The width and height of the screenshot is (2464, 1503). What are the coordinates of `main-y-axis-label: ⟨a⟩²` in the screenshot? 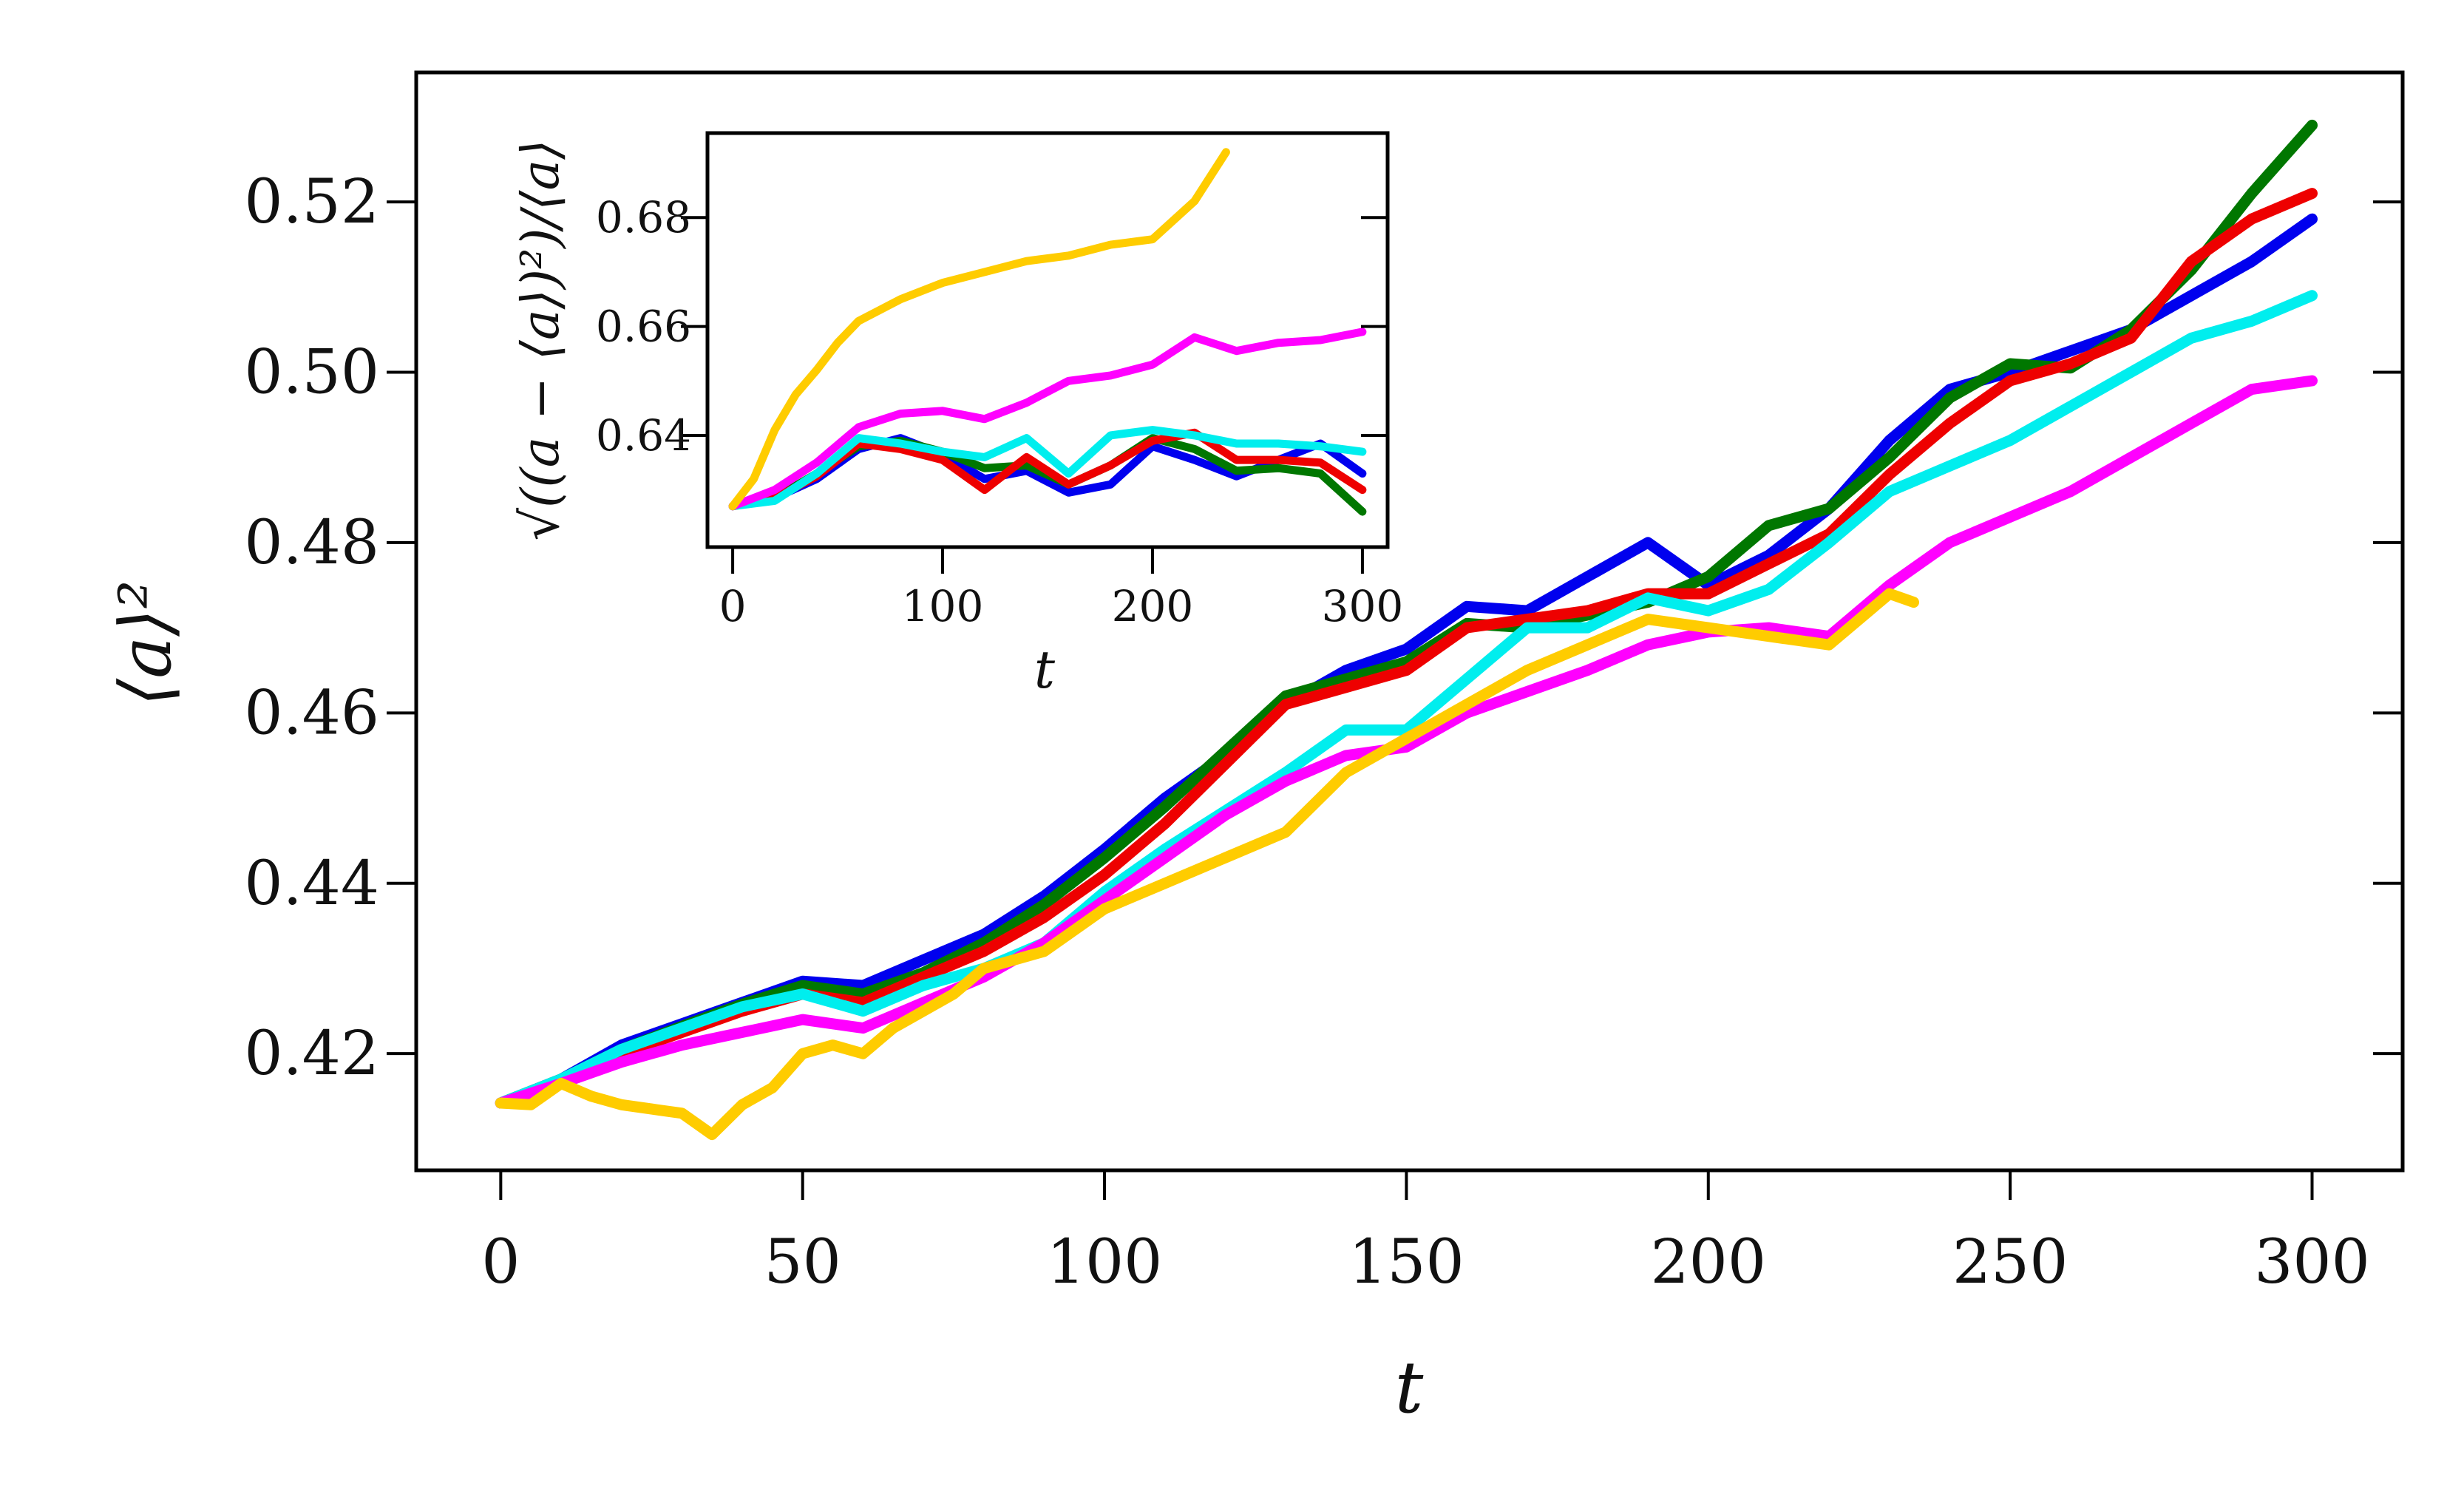 It's located at (145, 643).